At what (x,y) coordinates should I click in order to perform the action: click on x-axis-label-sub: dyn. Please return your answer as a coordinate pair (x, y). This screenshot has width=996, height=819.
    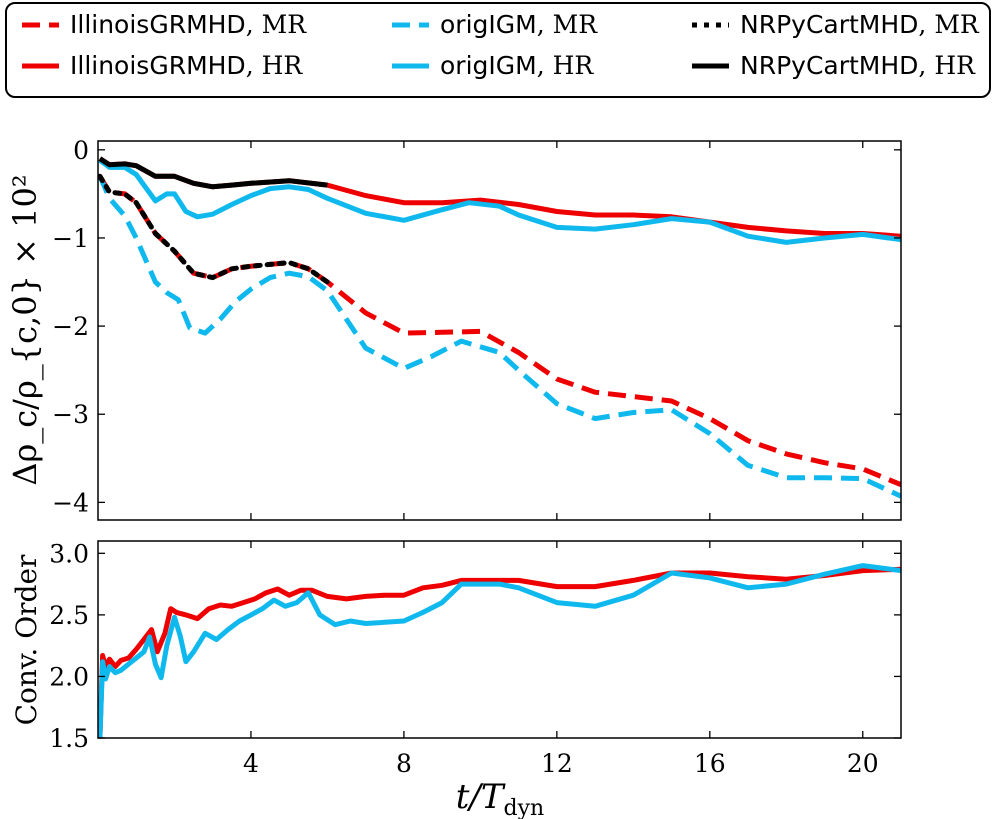
    Looking at the image, I should click on (524, 807).